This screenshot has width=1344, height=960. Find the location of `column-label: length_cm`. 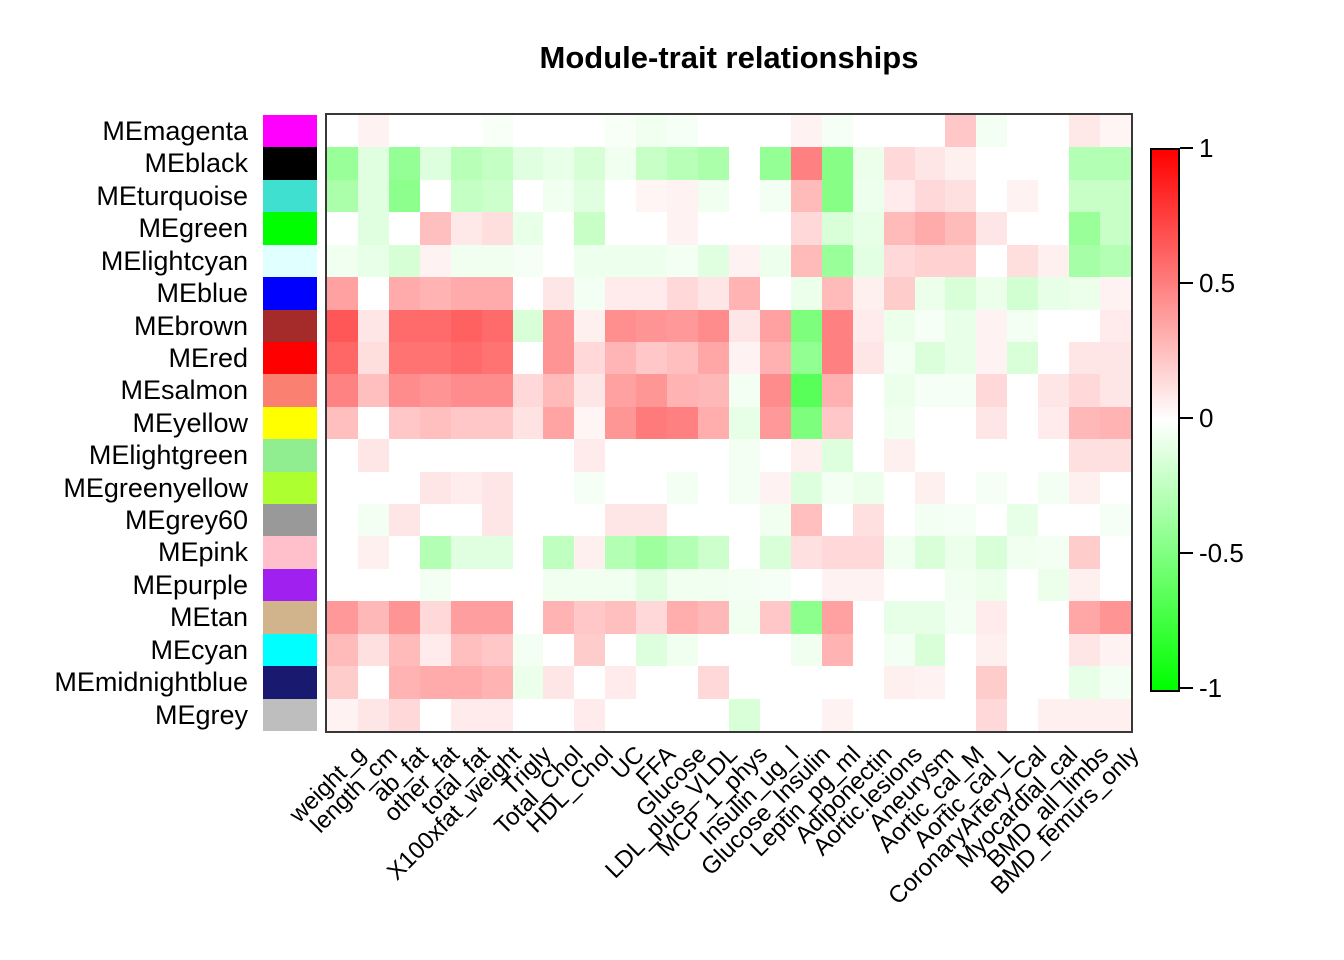

column-label: length_cm is located at coordinates (354, 790).